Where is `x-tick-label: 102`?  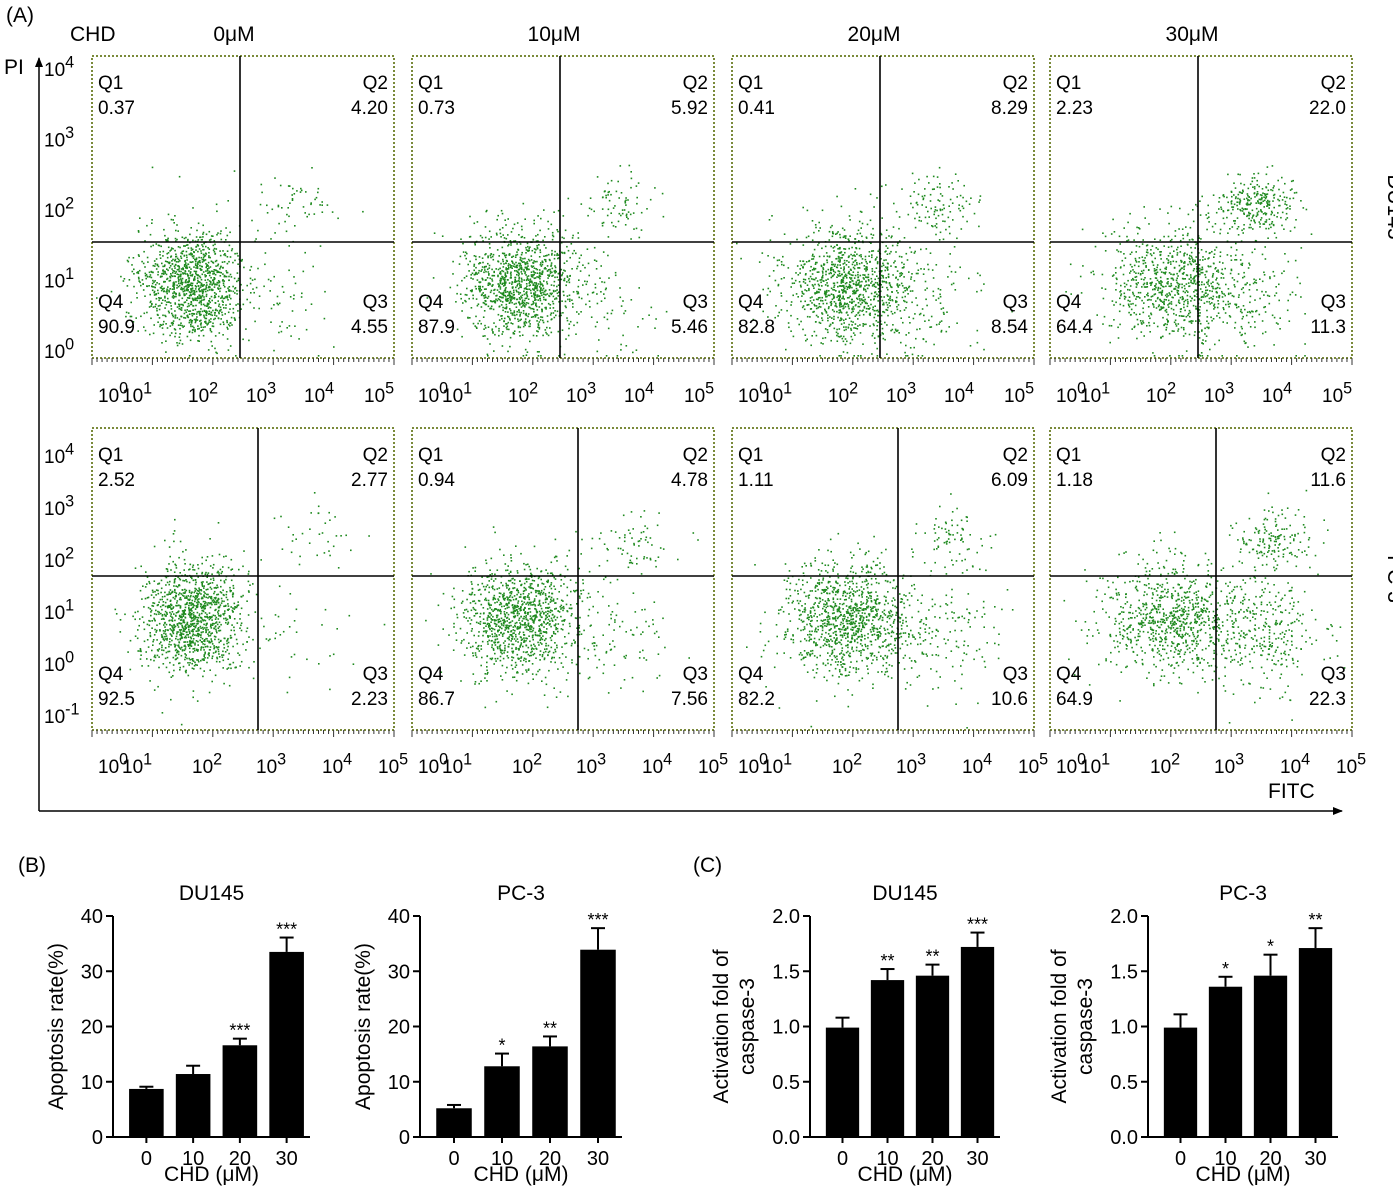 x-tick-label: 102 is located at coordinates (843, 393).